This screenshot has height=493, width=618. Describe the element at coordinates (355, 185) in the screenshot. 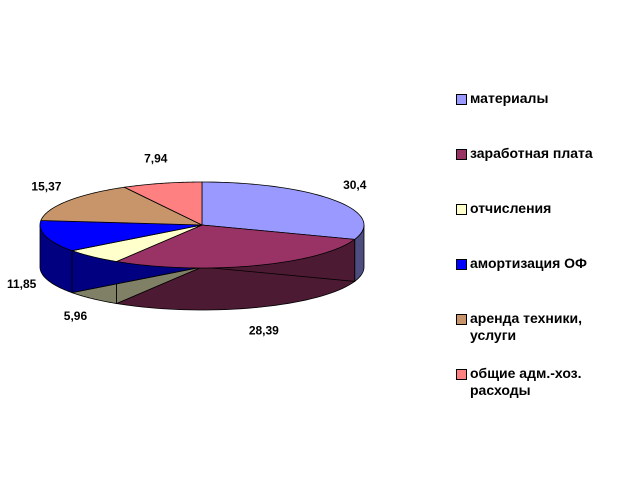

I see `data-label: 30,4` at that location.